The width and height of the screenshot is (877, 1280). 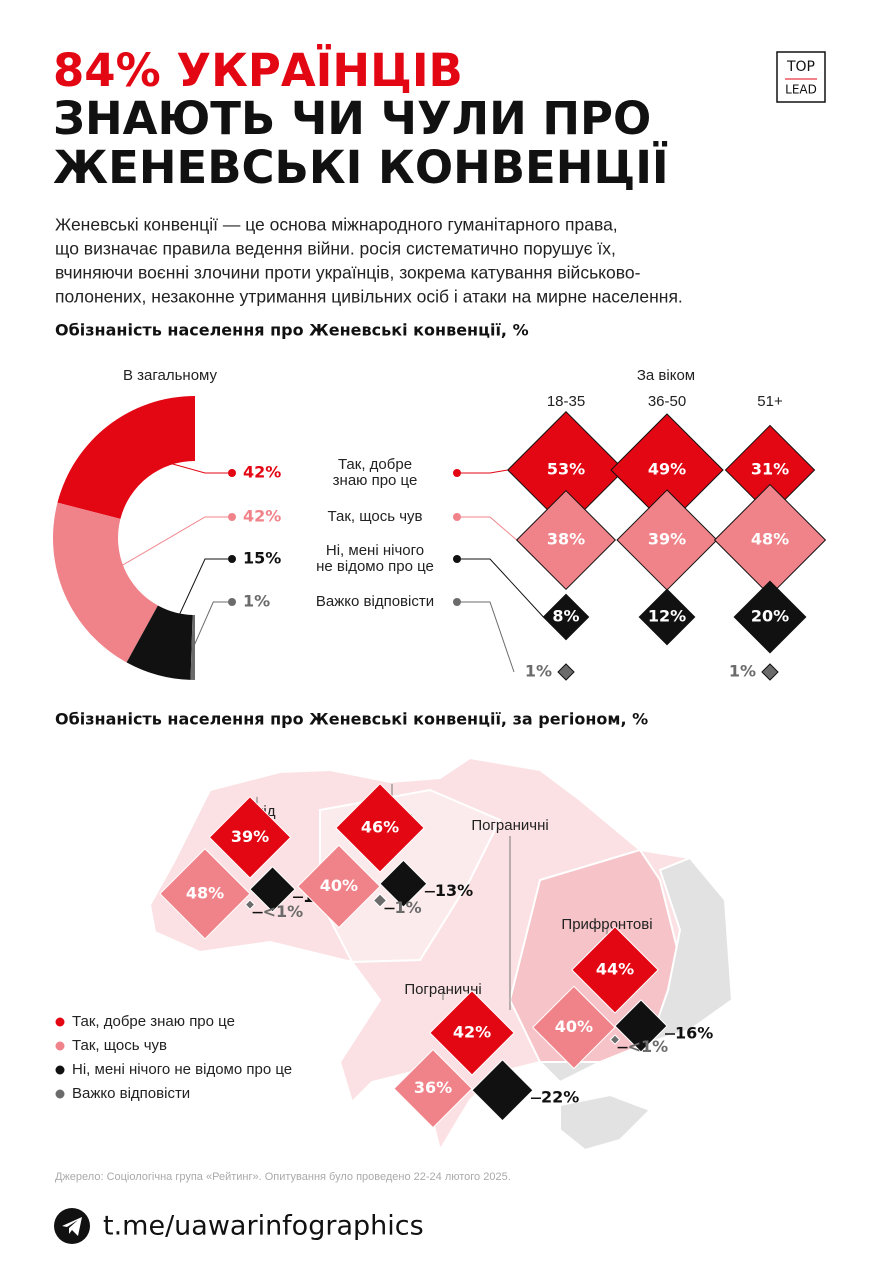 What do you see at coordinates (375, 566) in the screenshot?
I see `category-label: не відомо про це` at bounding box center [375, 566].